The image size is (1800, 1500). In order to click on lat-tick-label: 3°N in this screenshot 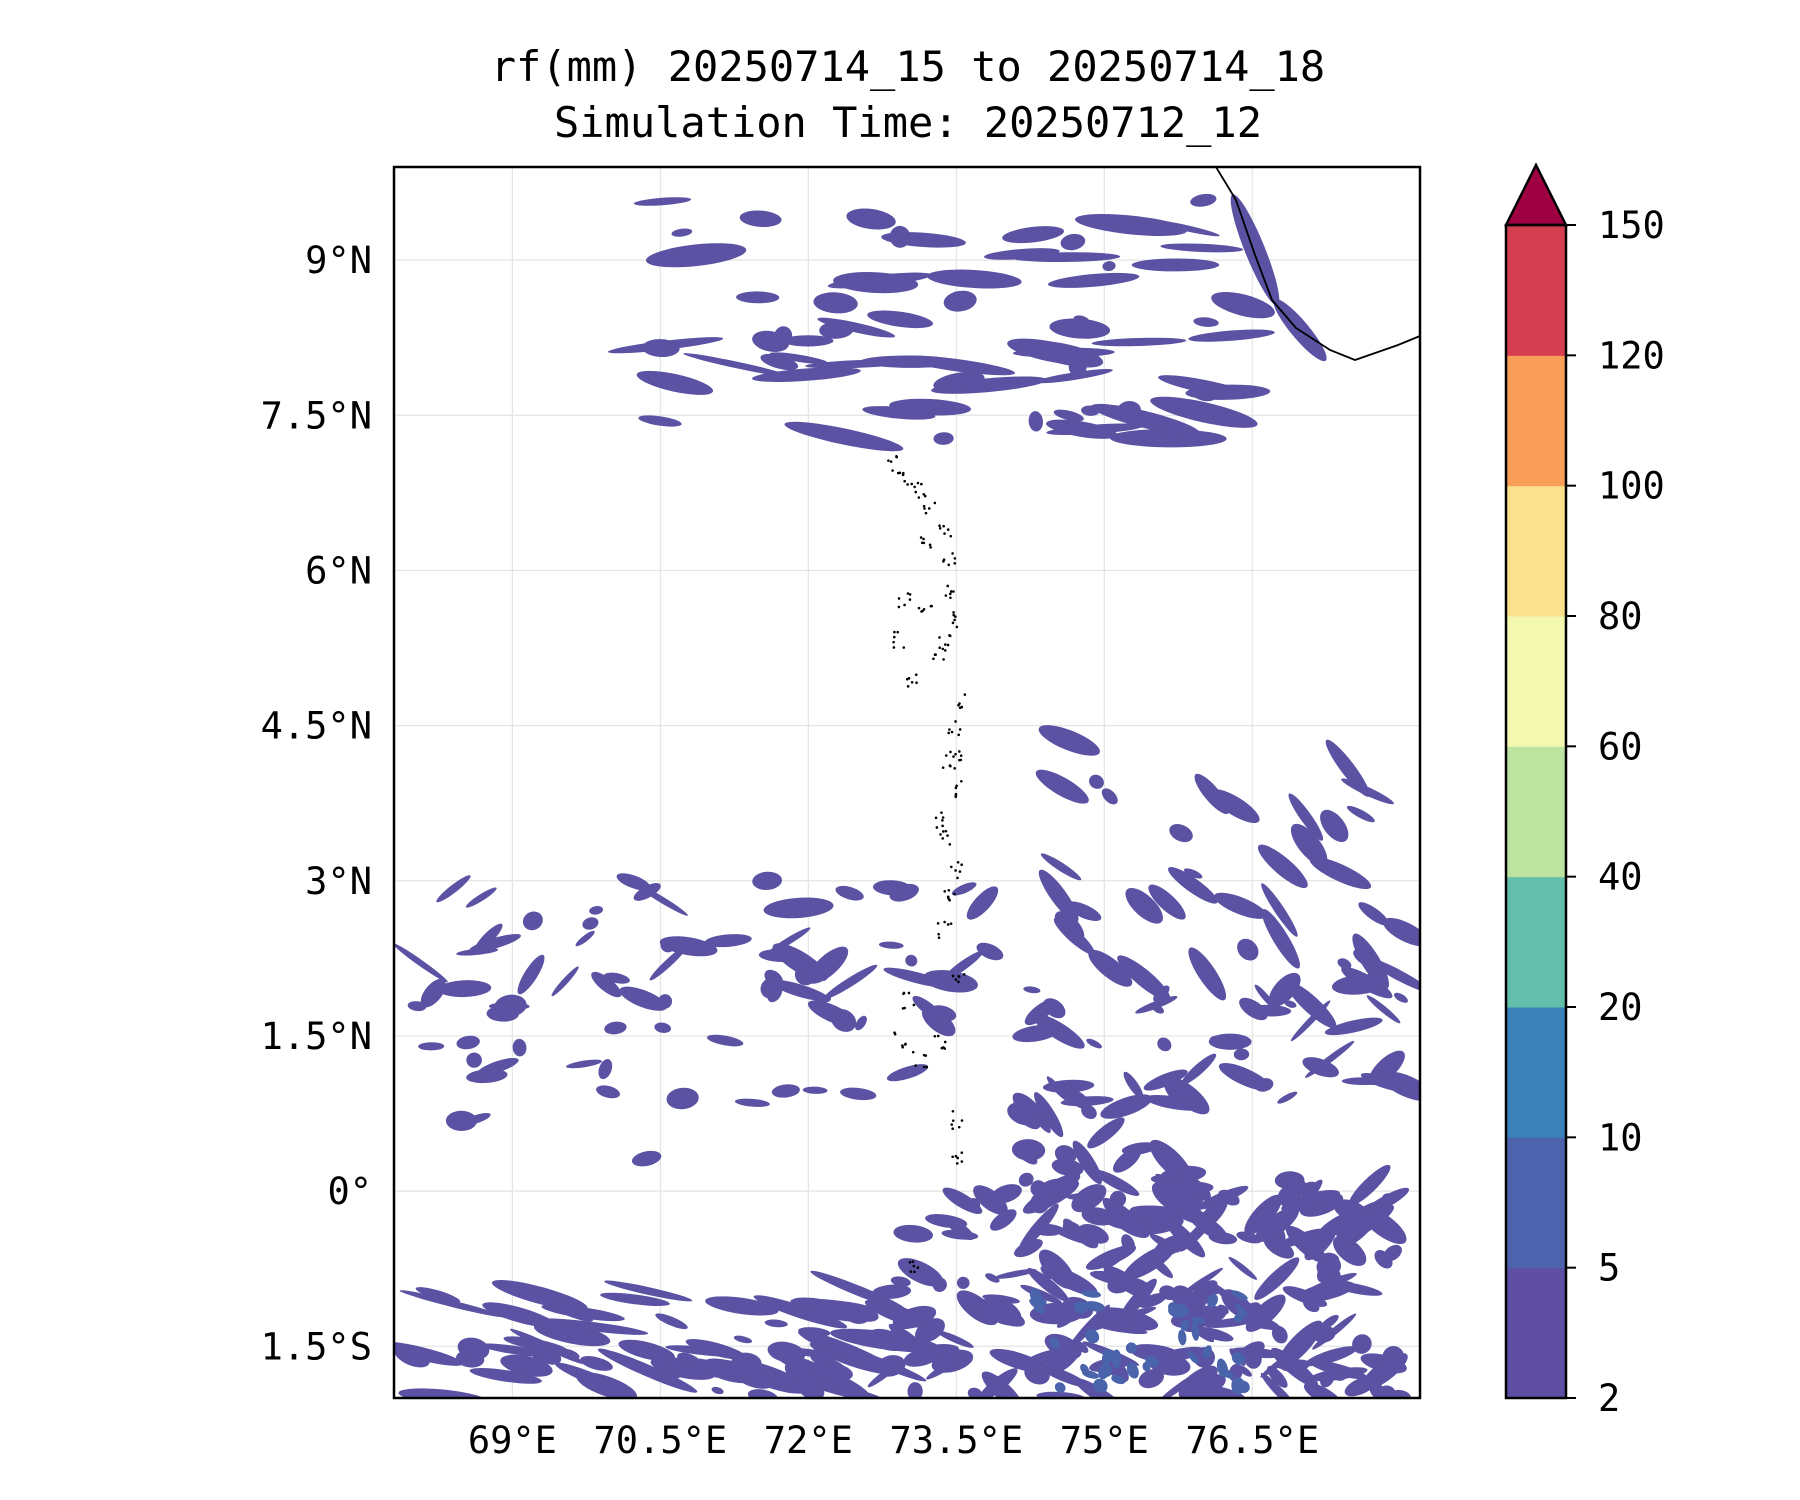, I will do `click(338, 881)`.